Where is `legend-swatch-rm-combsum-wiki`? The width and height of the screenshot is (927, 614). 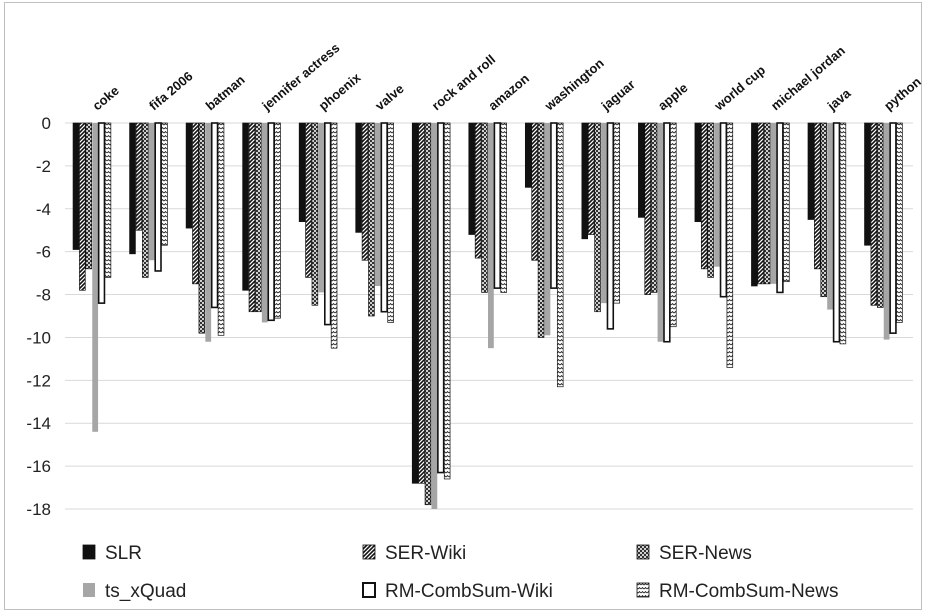
legend-swatch-rm-combsum-wiki is located at coordinates (369, 590).